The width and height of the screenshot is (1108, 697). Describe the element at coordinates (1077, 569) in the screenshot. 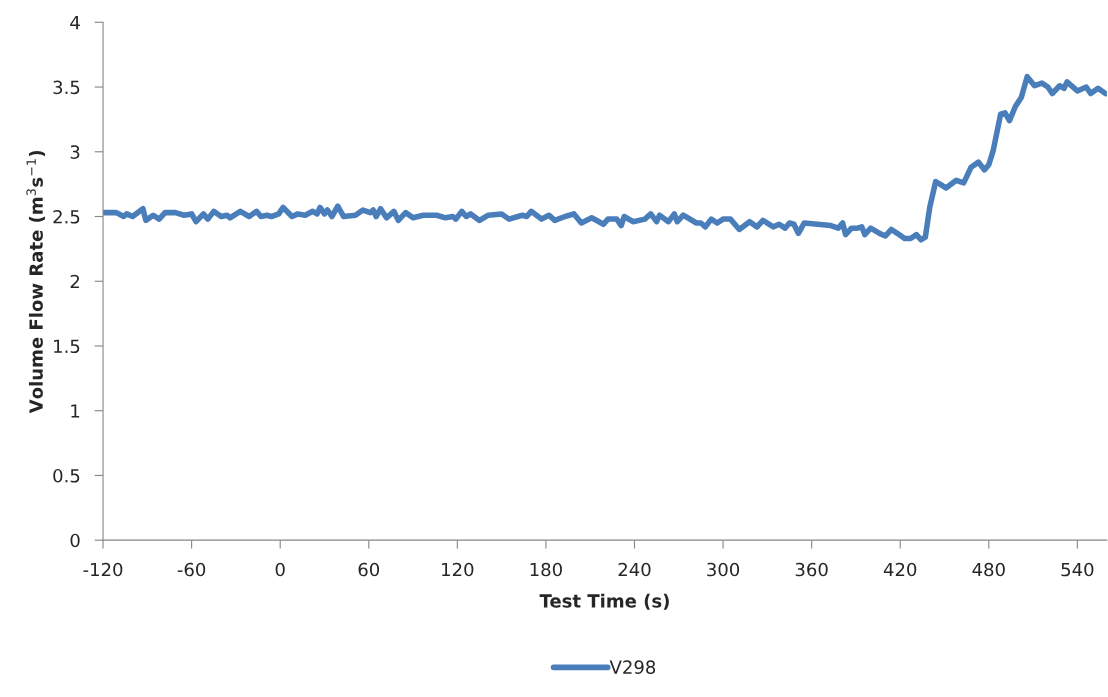

I see `x-tick-label: 540` at that location.